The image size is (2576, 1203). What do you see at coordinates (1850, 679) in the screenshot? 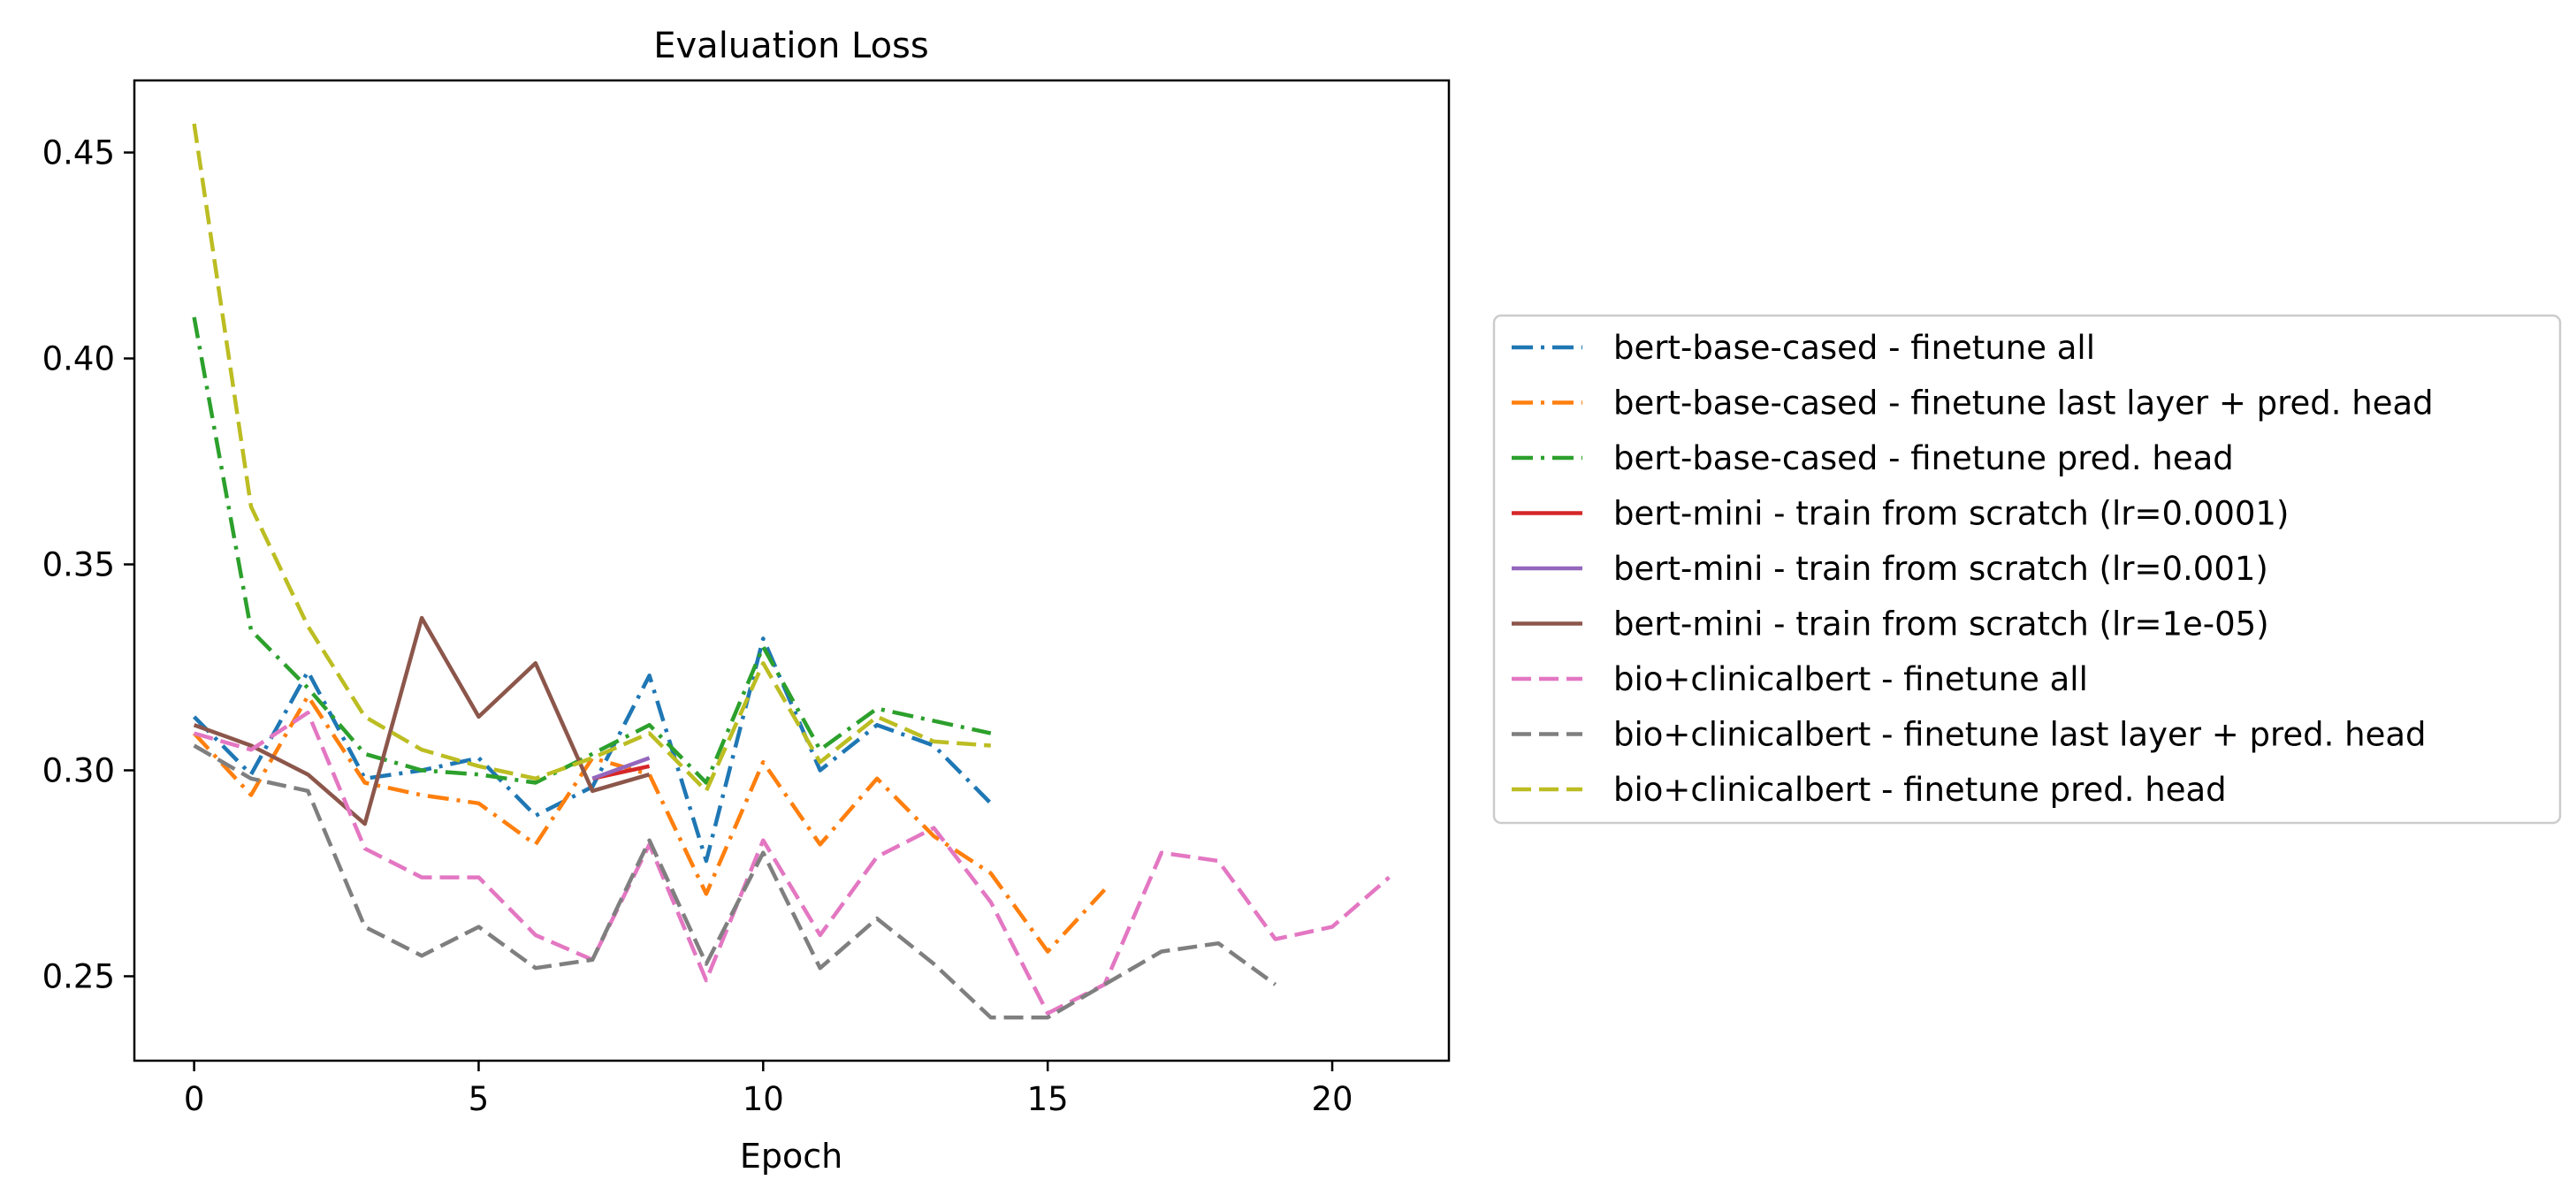
I see `legend-label: bio+clinicalbert - finetune all` at bounding box center [1850, 679].